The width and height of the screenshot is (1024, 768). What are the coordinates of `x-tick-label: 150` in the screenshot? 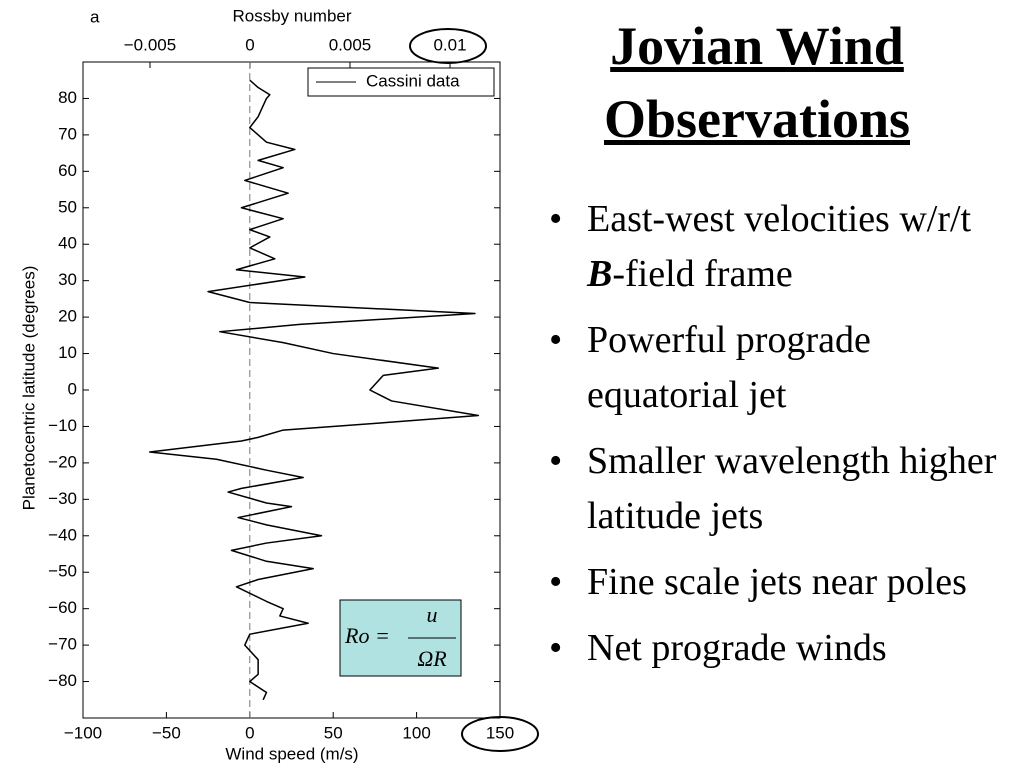 It's located at (500, 732).